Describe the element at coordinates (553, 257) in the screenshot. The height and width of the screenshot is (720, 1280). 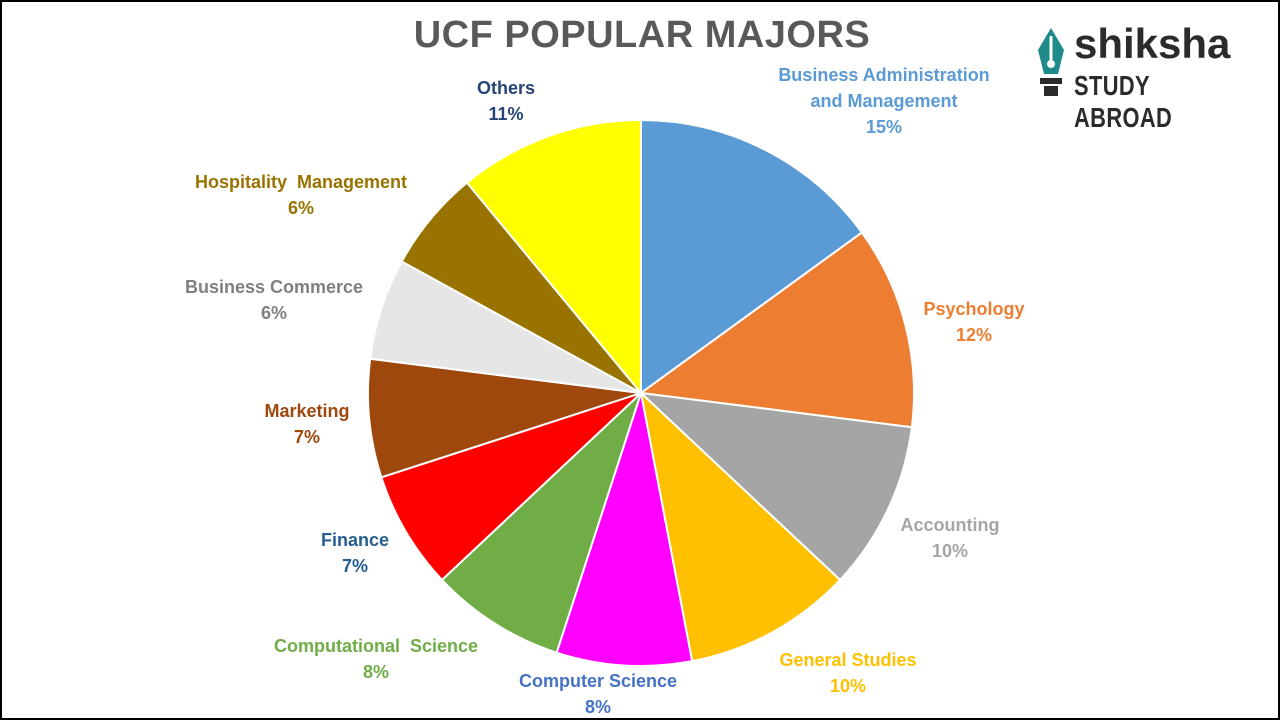
I see `pie-slice-others` at that location.